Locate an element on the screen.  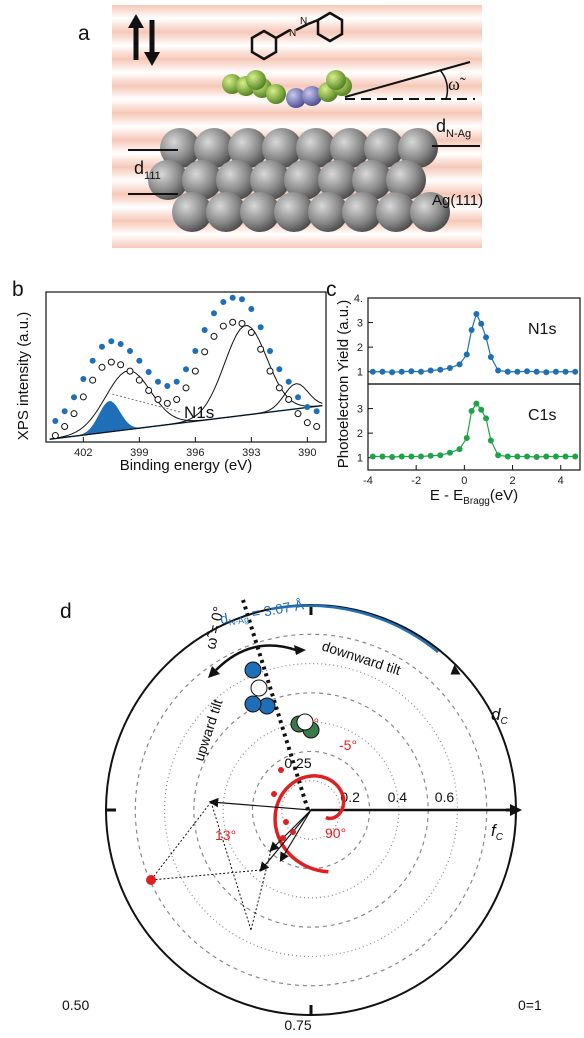
panel-b-frame is located at coordinates (186, 367).